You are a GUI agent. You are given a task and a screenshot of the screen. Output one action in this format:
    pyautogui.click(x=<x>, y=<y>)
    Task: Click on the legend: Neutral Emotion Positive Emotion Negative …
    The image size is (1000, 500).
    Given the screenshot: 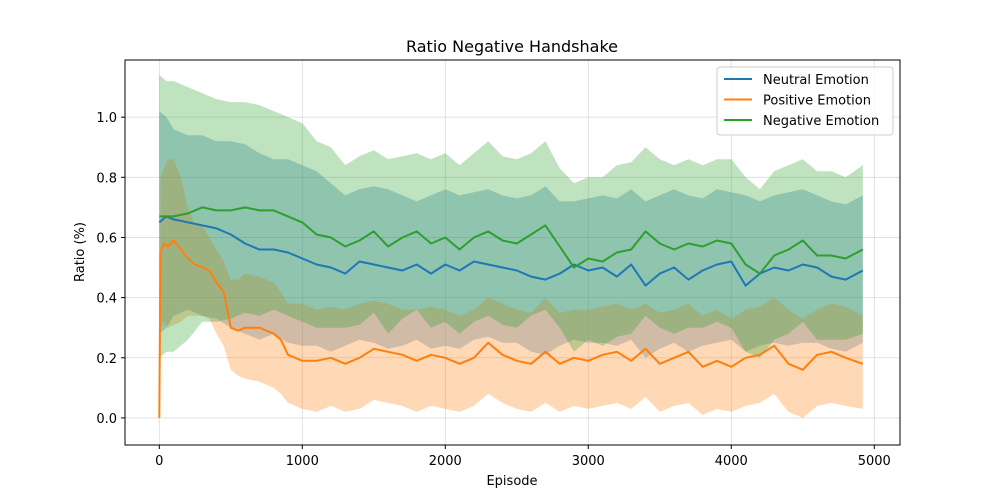 What is the action you would take?
    pyautogui.click(x=805, y=101)
    